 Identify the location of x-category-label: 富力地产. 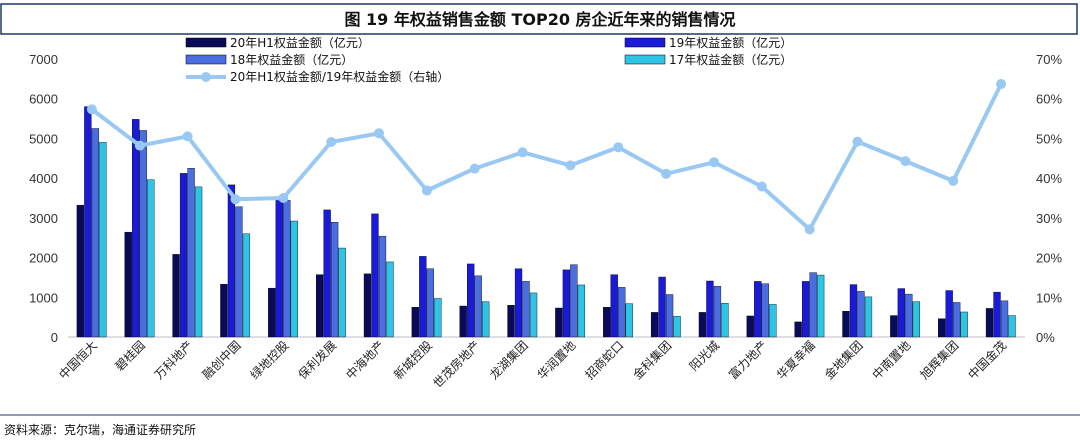
(747, 360).